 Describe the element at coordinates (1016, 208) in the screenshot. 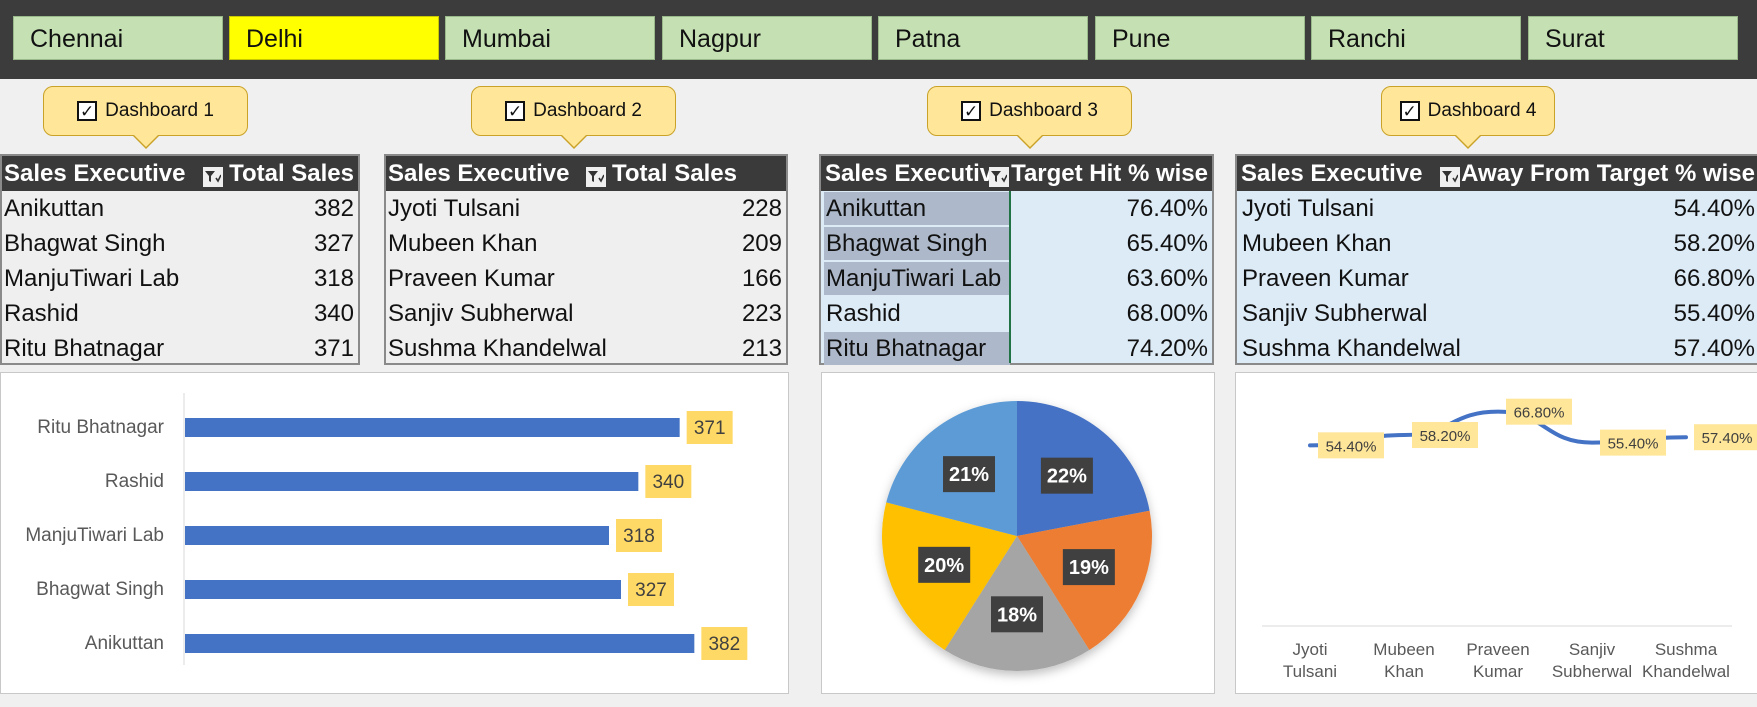

I see `table-row: Anikuttan 76.40%` at that location.